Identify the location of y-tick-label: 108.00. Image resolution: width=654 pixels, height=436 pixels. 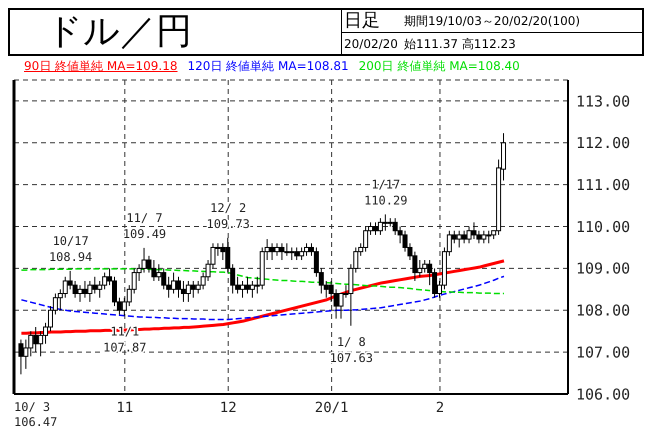
(603, 311).